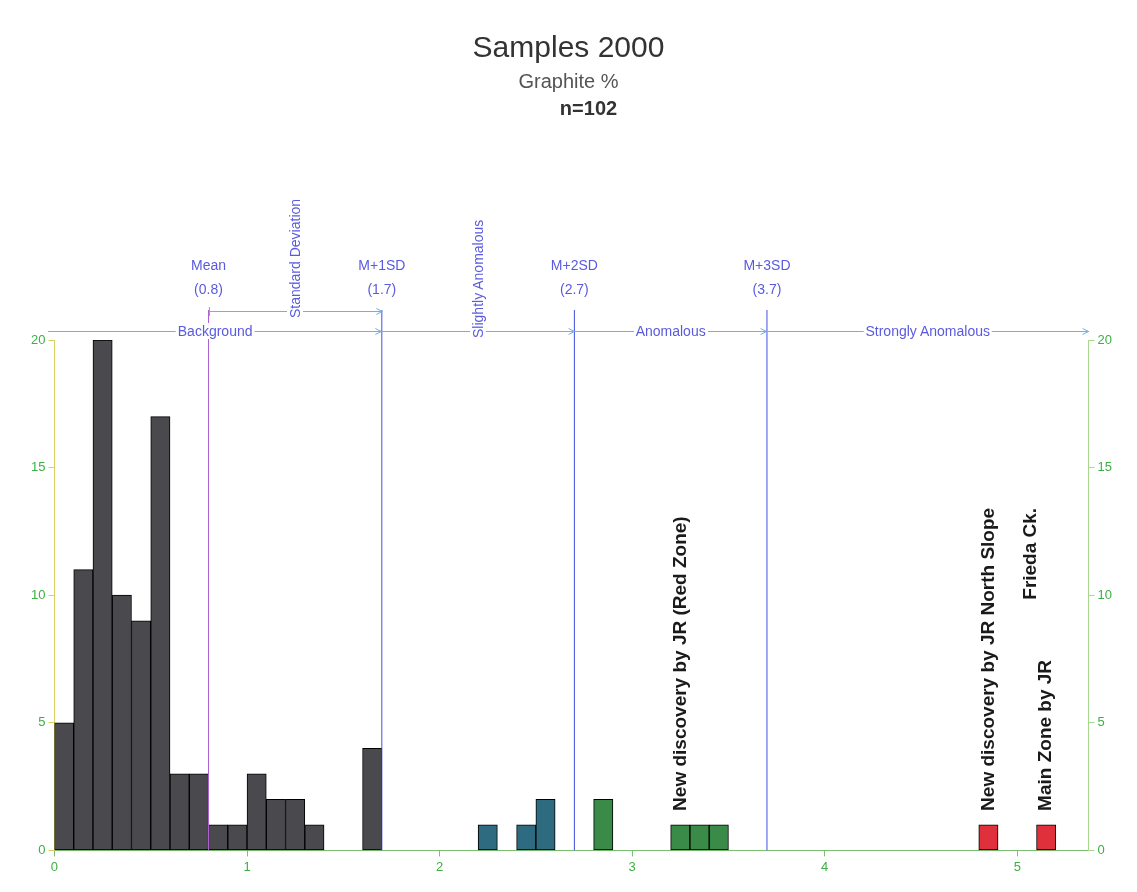 This screenshot has width=1137, height=892. What do you see at coordinates (1105, 339) in the screenshot?
I see `y2-tick-label: 20` at bounding box center [1105, 339].